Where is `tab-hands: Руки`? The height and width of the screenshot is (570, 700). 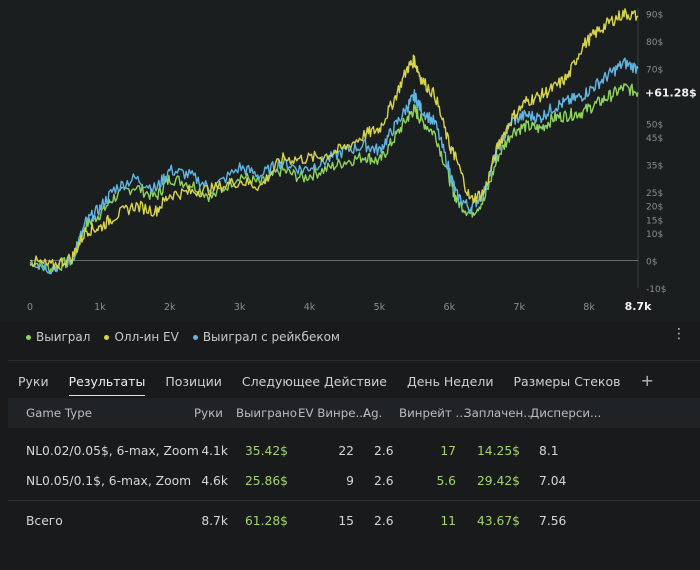 tab-hands: Руки is located at coordinates (33, 381).